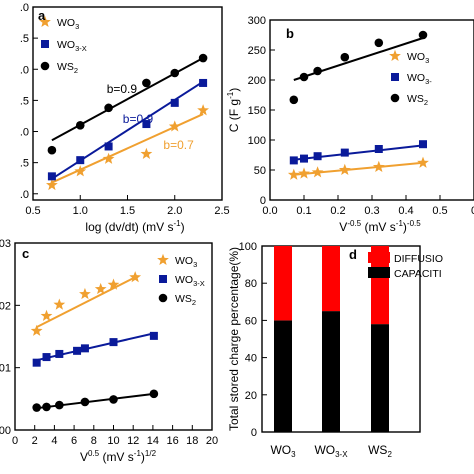  Describe the element at coordinates (269, 211) in the screenshot. I see `x-tick-label: 0.0` at that location.